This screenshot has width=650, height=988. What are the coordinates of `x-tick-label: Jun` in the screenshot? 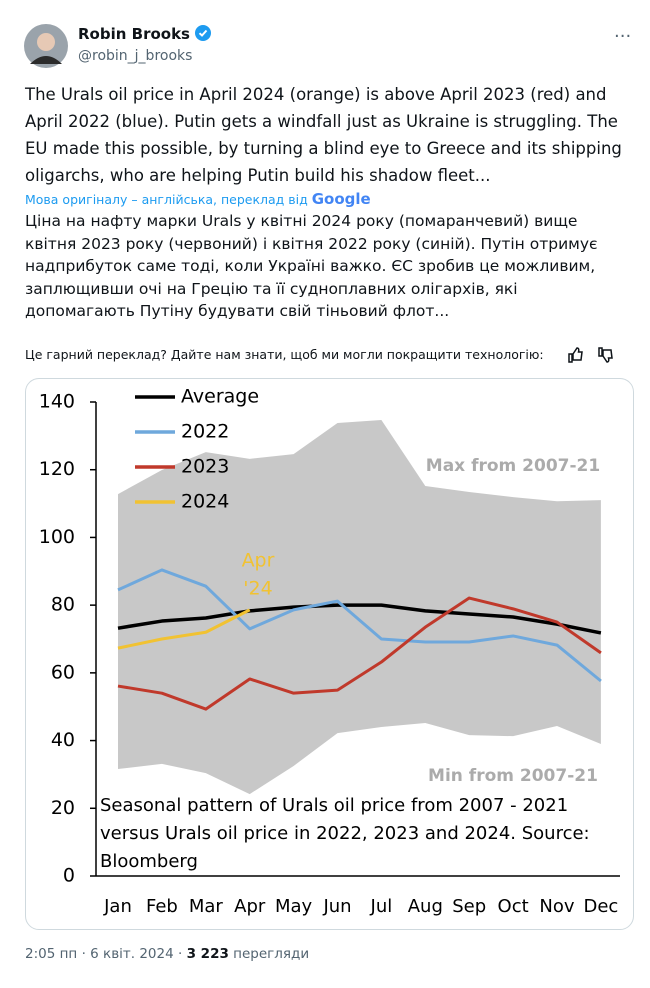 It's located at (336, 906).